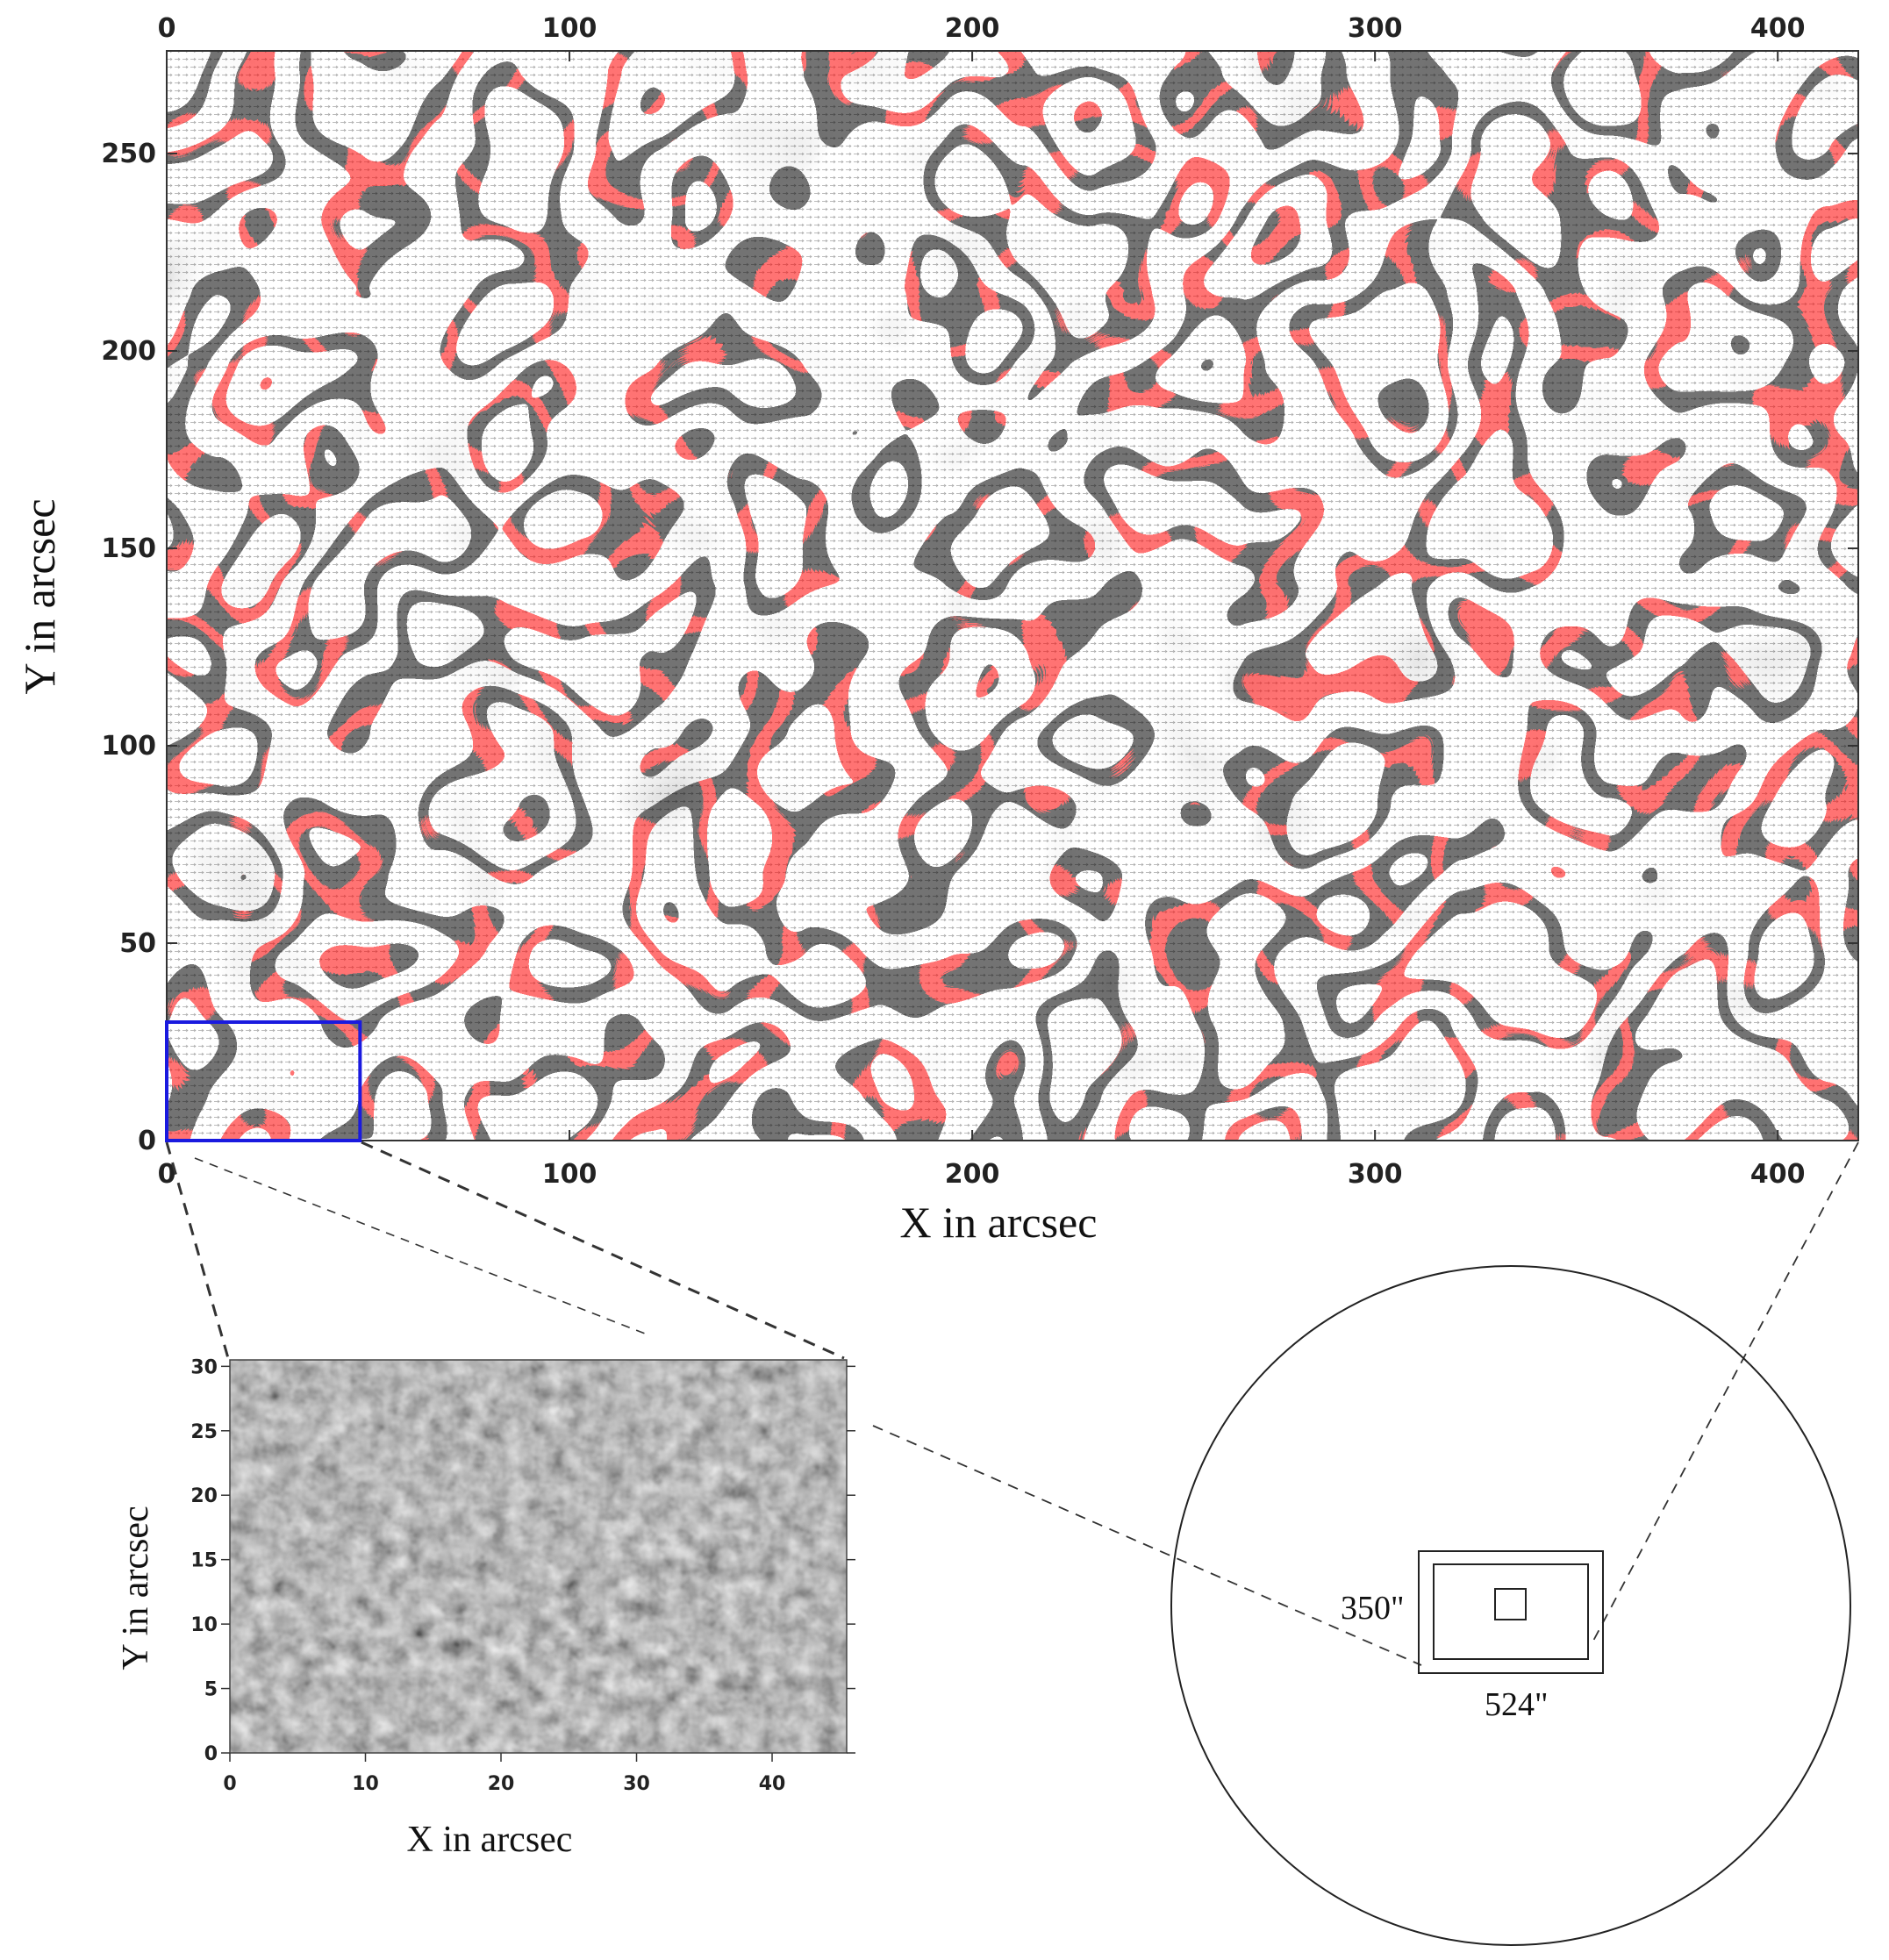 Image resolution: width=1889 pixels, height=1960 pixels. Describe the element at coordinates (365, 1784) in the screenshot. I see `inset-x-tick-label: 10` at that location.